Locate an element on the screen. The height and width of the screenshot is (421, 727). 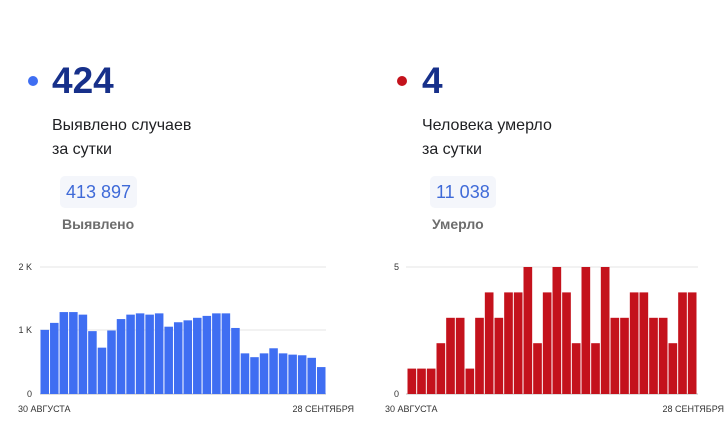
cases-daily-value: 424 is located at coordinates (83, 80).